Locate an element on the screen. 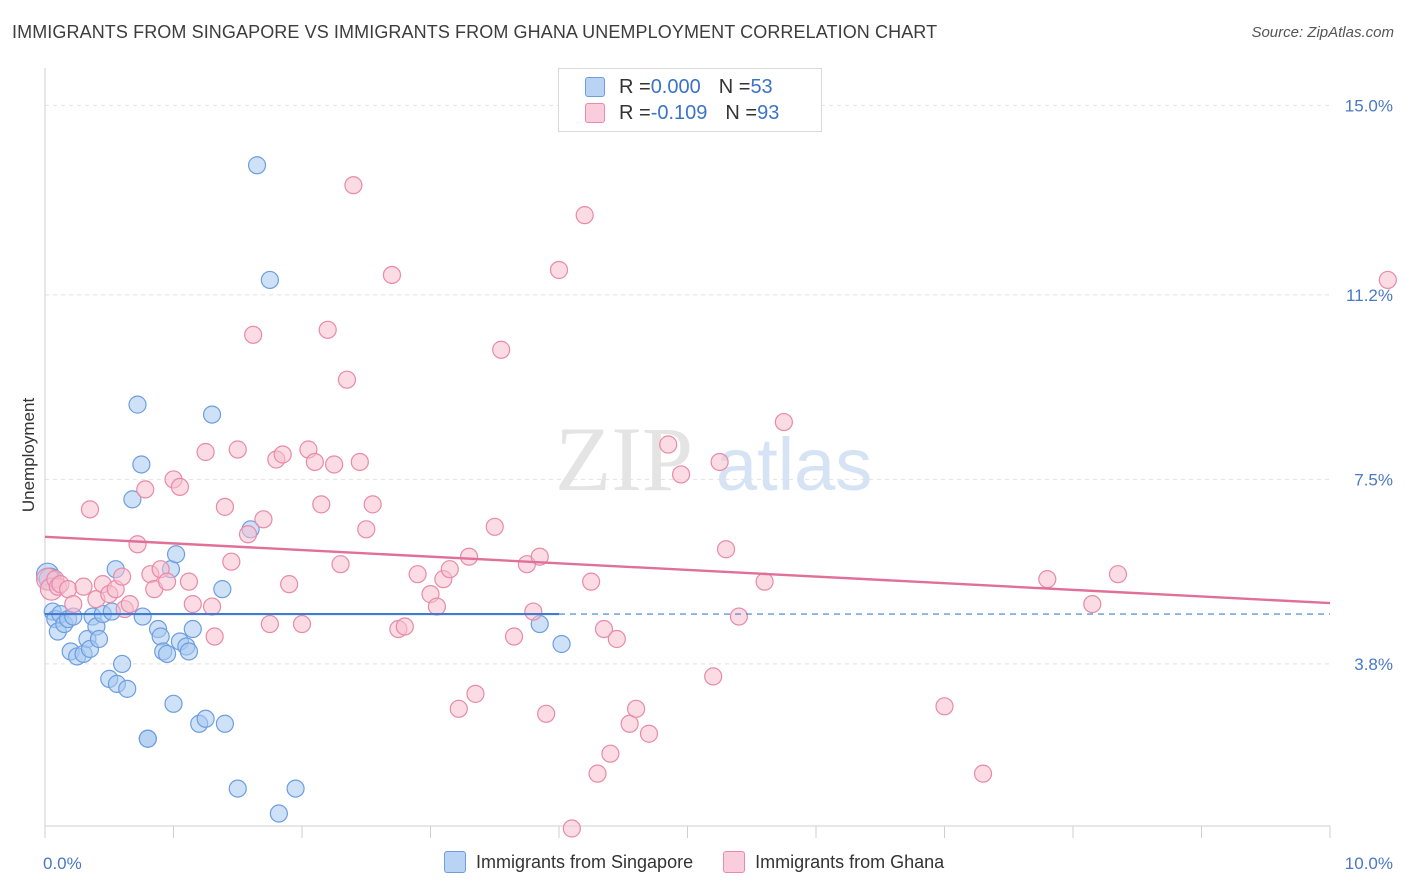  legend-n-value: 53 is located at coordinates (761, 86).